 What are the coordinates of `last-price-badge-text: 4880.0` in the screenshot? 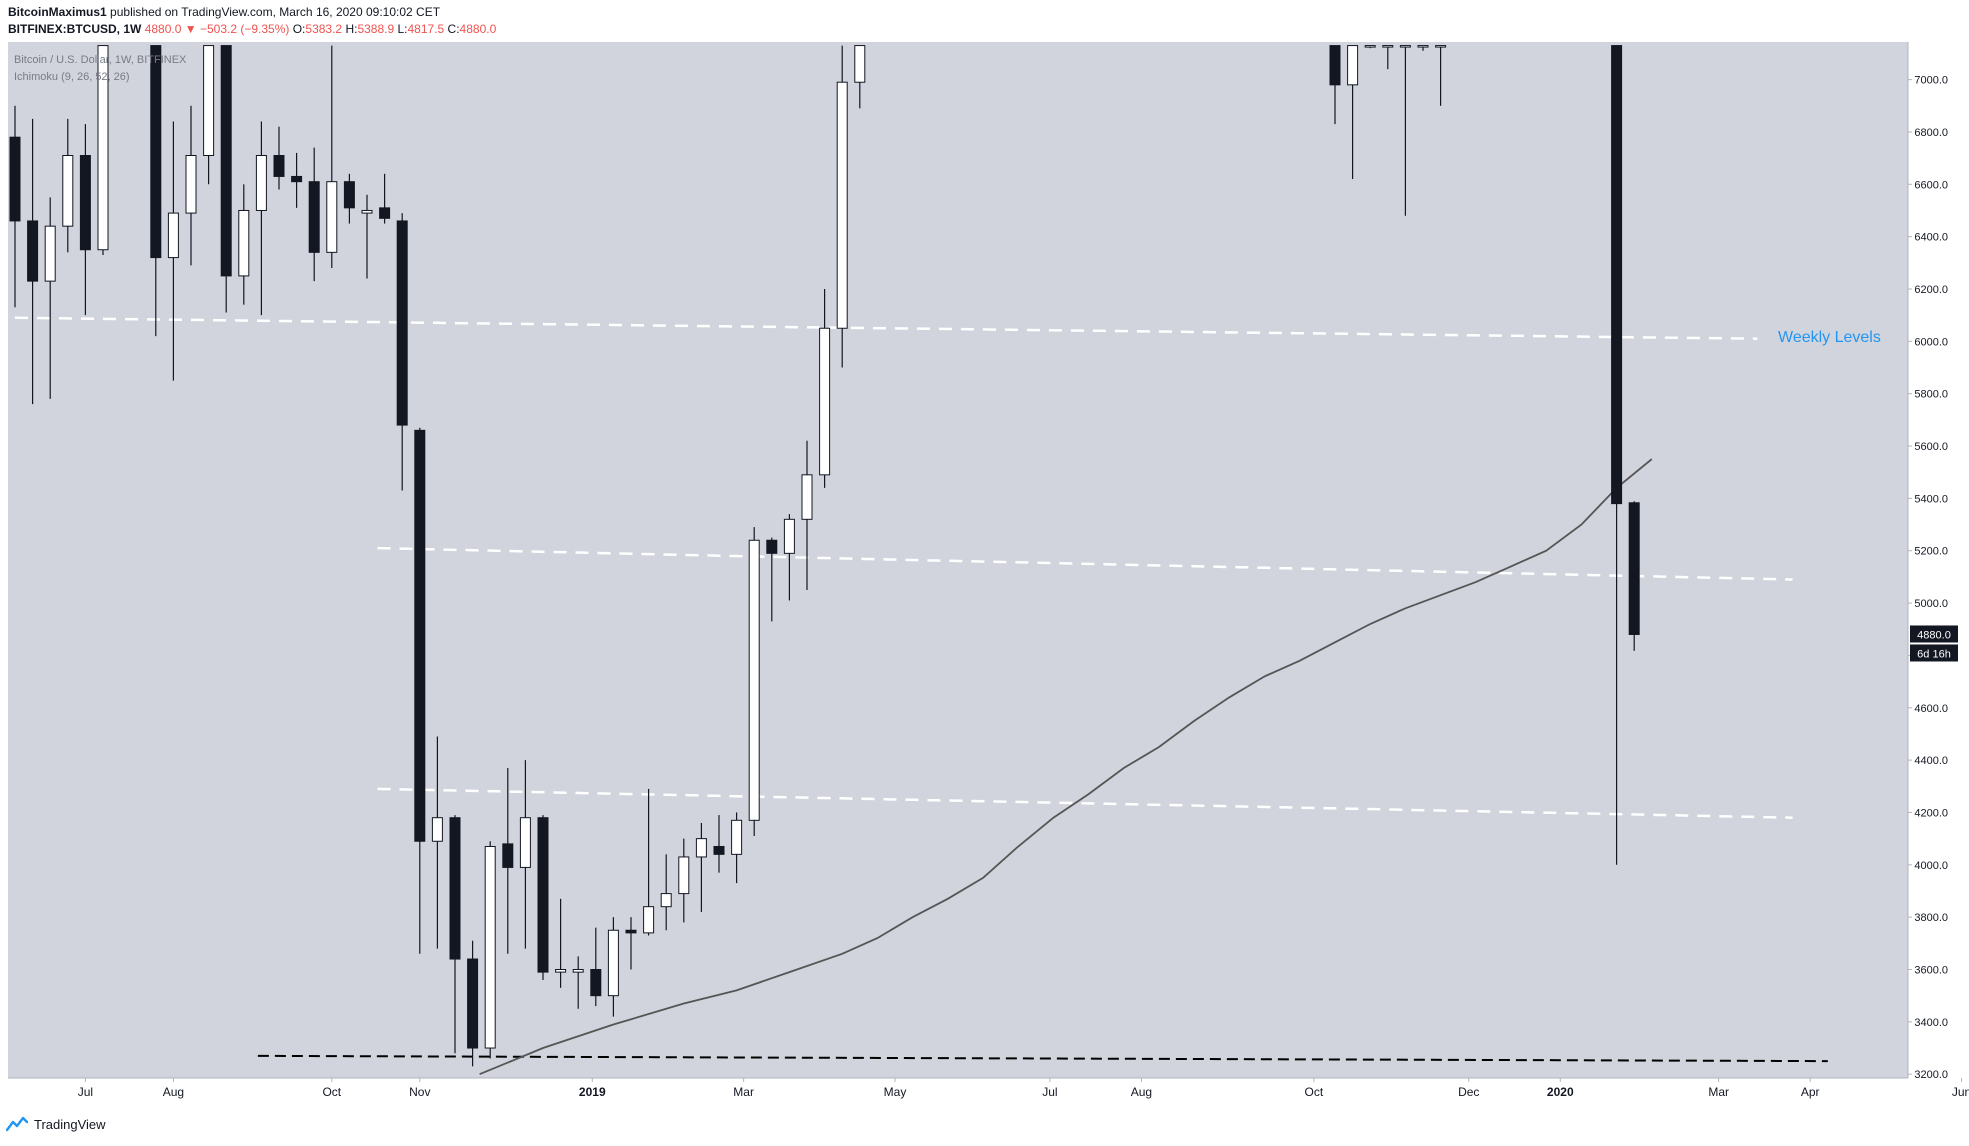 It's located at (1934, 635).